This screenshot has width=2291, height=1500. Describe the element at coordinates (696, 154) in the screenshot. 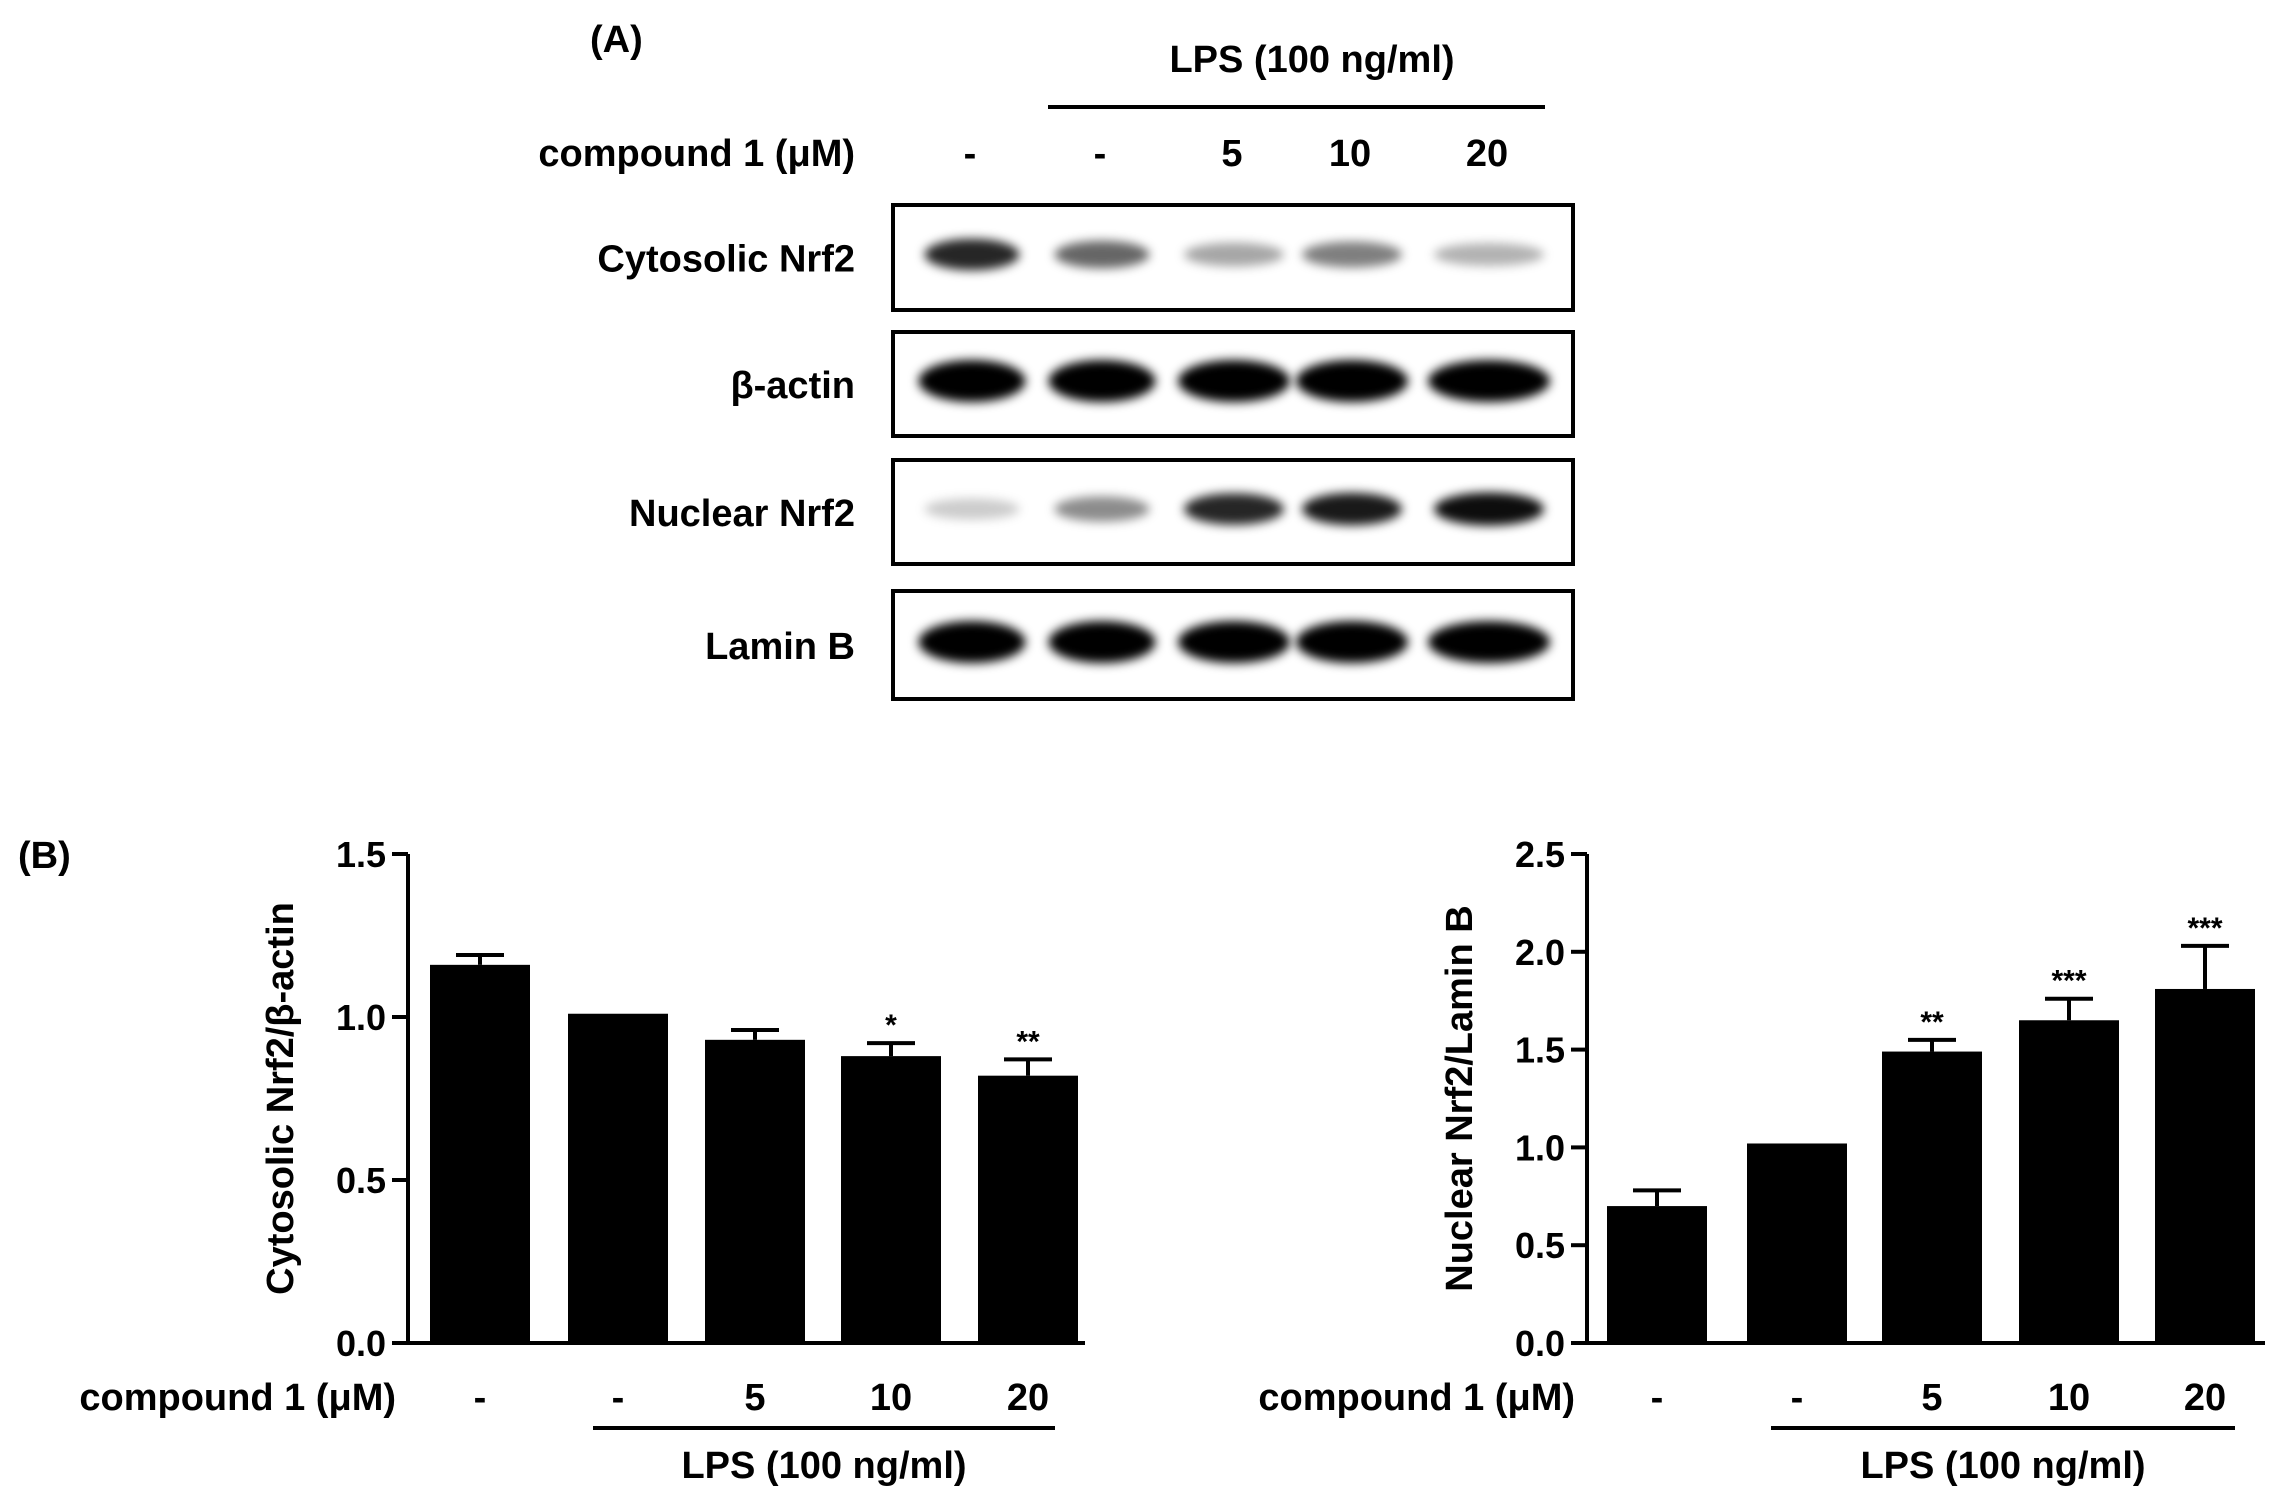

I see `compound-label: compound 1 (μM)` at that location.